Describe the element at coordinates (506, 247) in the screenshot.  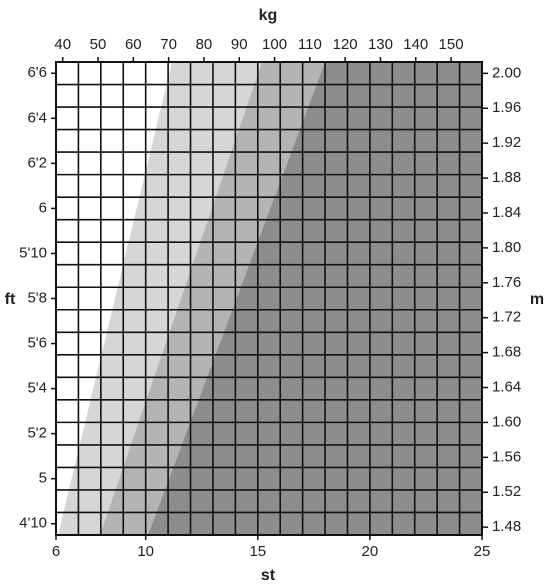
I see `y2-tick-label: 1.80` at that location.